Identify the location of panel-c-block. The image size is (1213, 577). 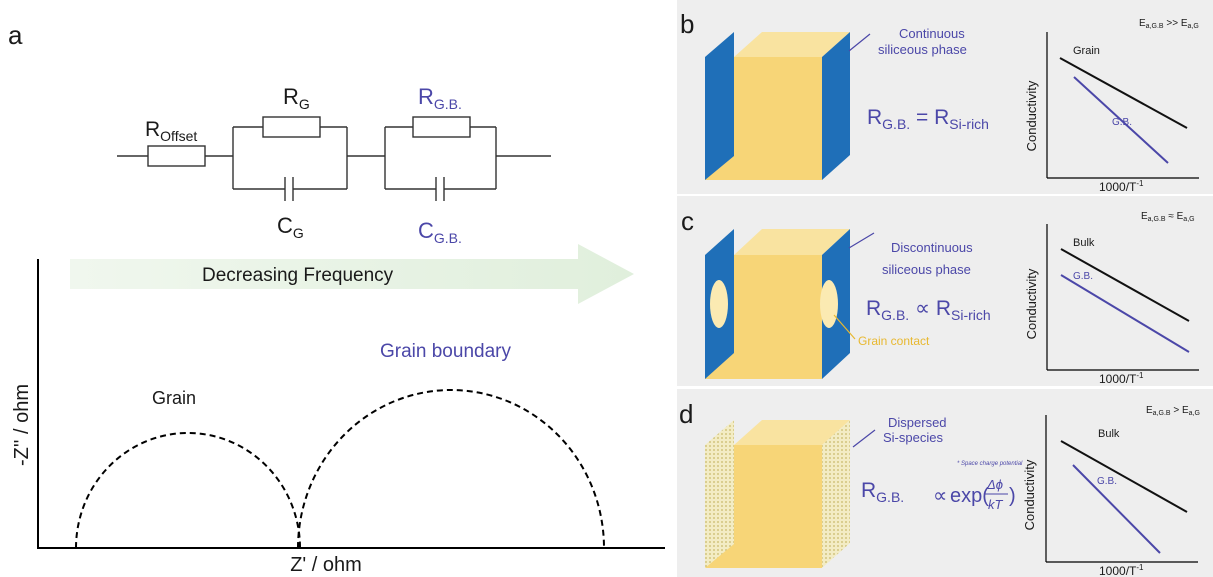
(777, 304).